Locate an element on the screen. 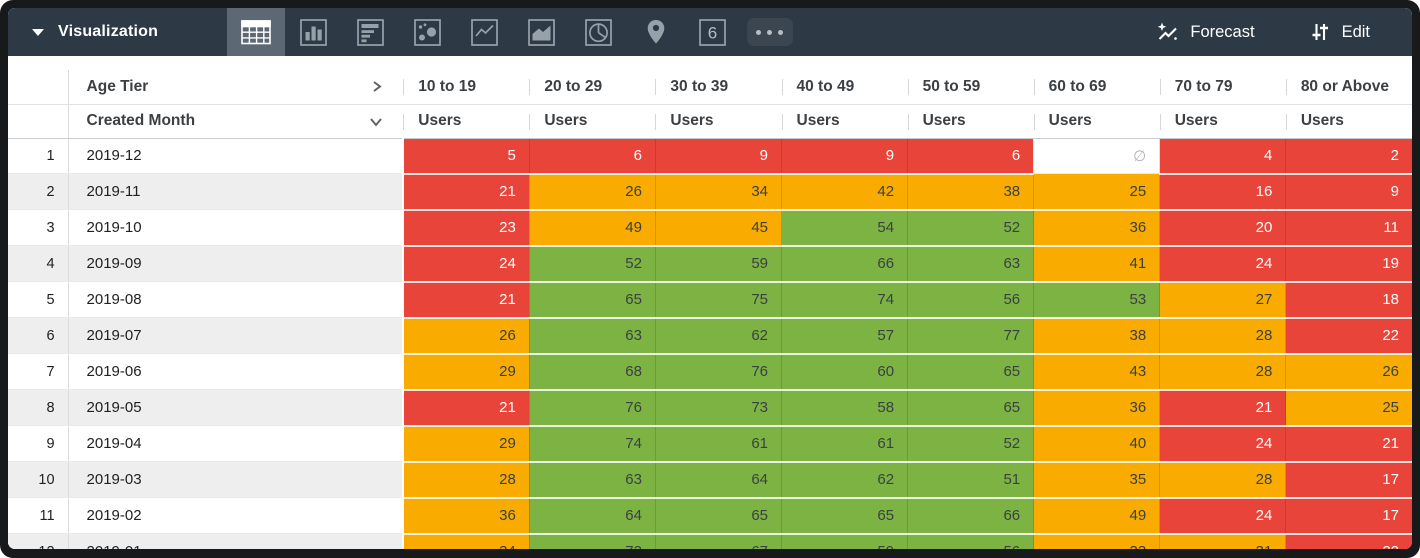  value-cell: 61 is located at coordinates (718, 444).